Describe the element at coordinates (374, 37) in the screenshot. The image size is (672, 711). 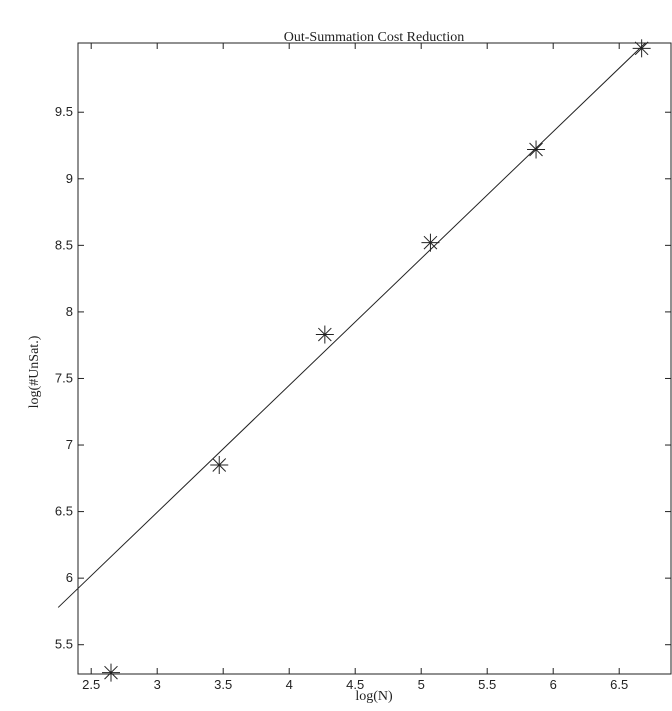
I see `chart-title: Out-Summation Cost Reduction` at that location.